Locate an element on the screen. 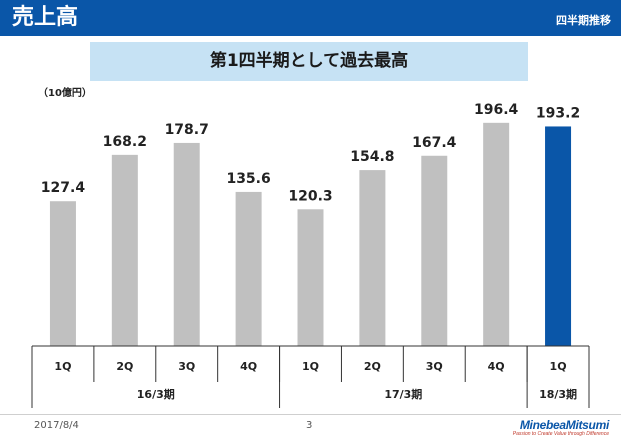 The width and height of the screenshot is (621, 438). value-label: 120.3 is located at coordinates (310, 196).